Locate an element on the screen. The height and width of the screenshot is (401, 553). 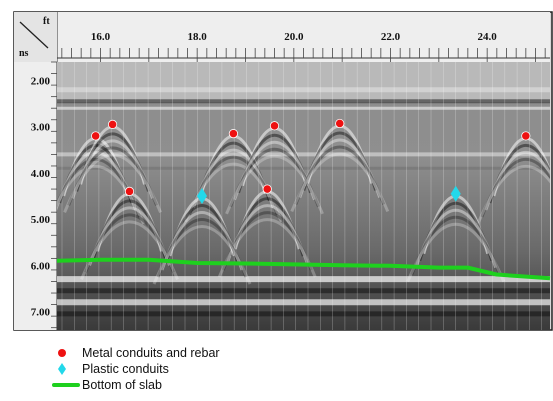
legend-item-plastic: Plastic conduits is located at coordinates (224, 369).